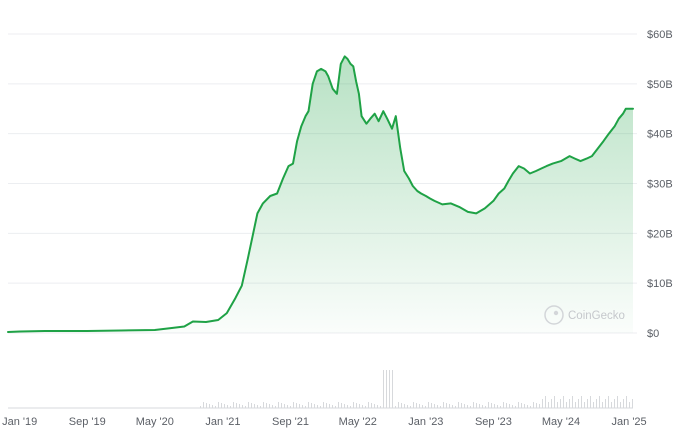 Image resolution: width=680 pixels, height=436 pixels. I want to click on x-tick-label: Jan '25, so click(629, 422).